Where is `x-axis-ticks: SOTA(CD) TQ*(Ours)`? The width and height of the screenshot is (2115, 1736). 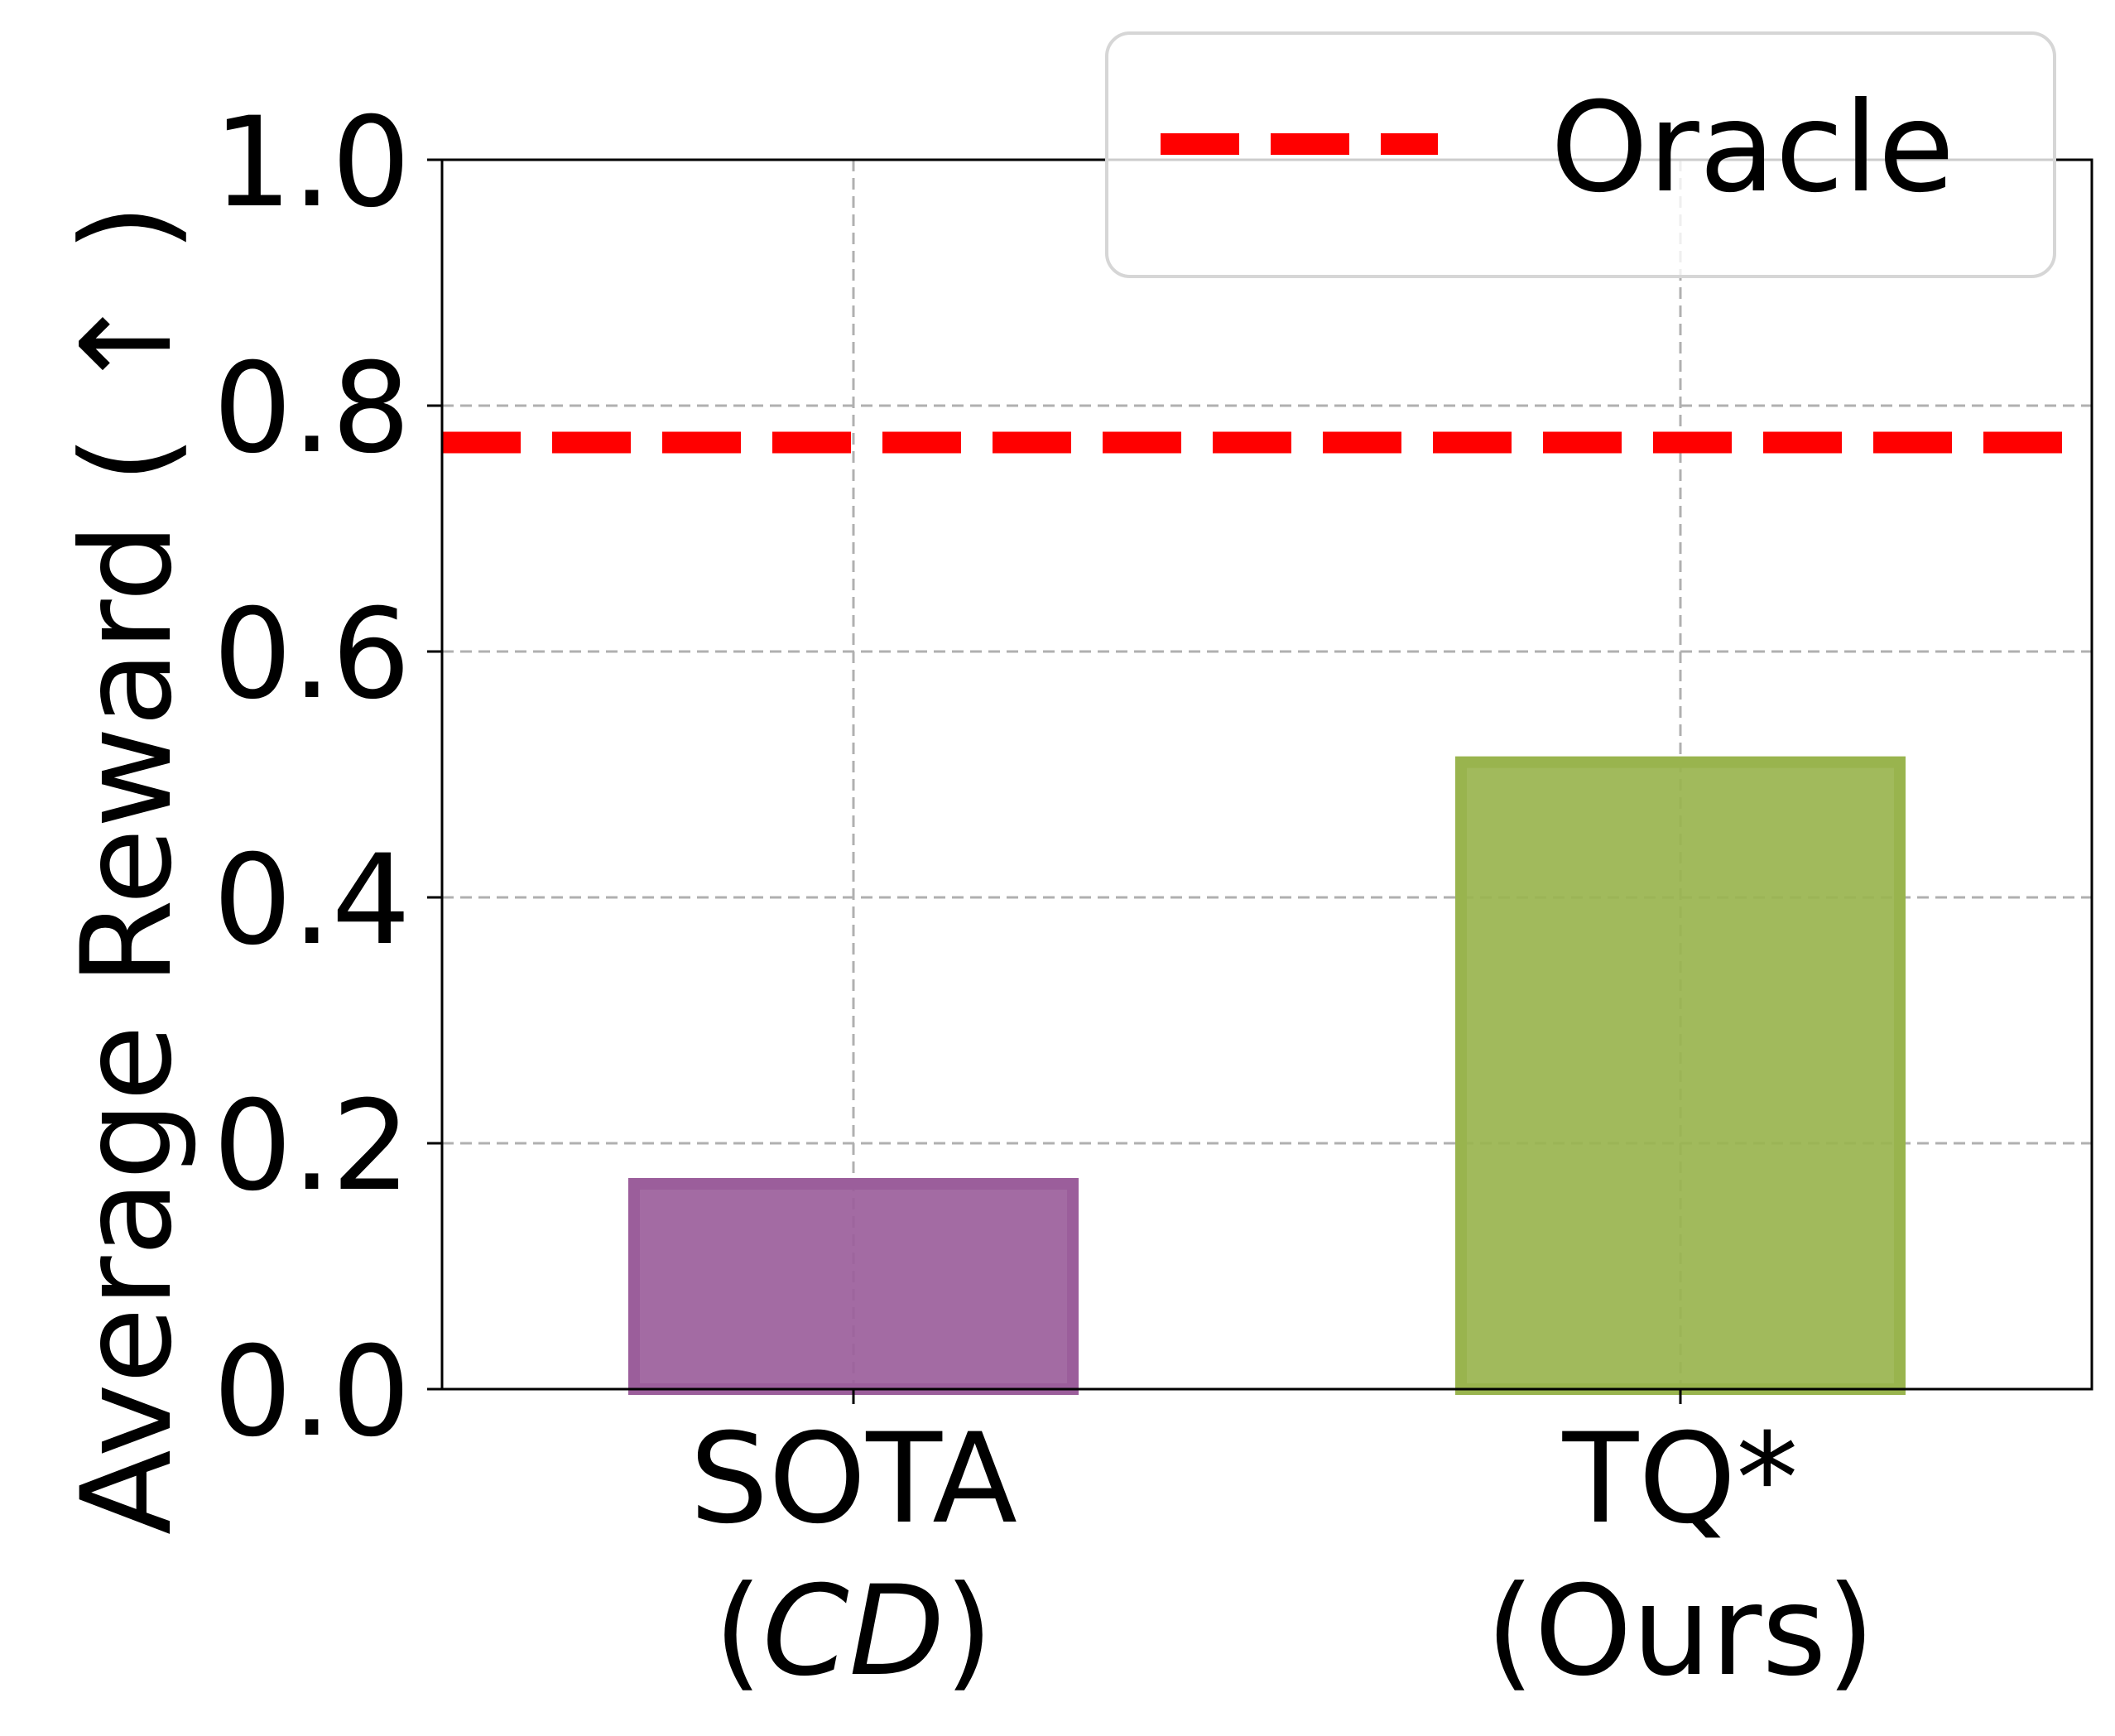 x-axis-ticks: SOTA(CD) TQ*(Ours) is located at coordinates (1283, 1546).